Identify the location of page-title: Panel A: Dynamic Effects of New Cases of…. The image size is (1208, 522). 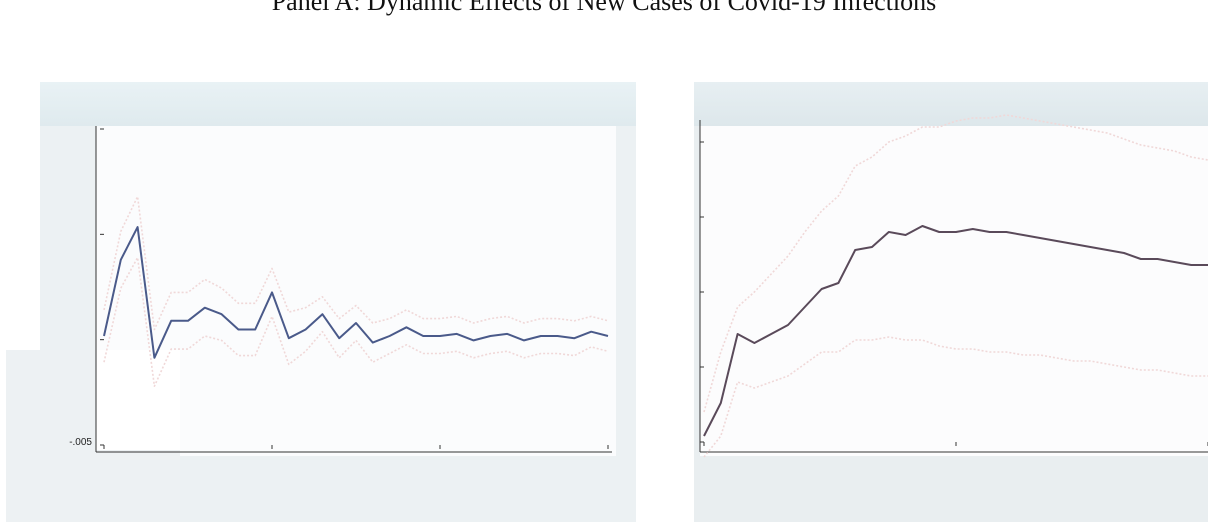
(604, 8).